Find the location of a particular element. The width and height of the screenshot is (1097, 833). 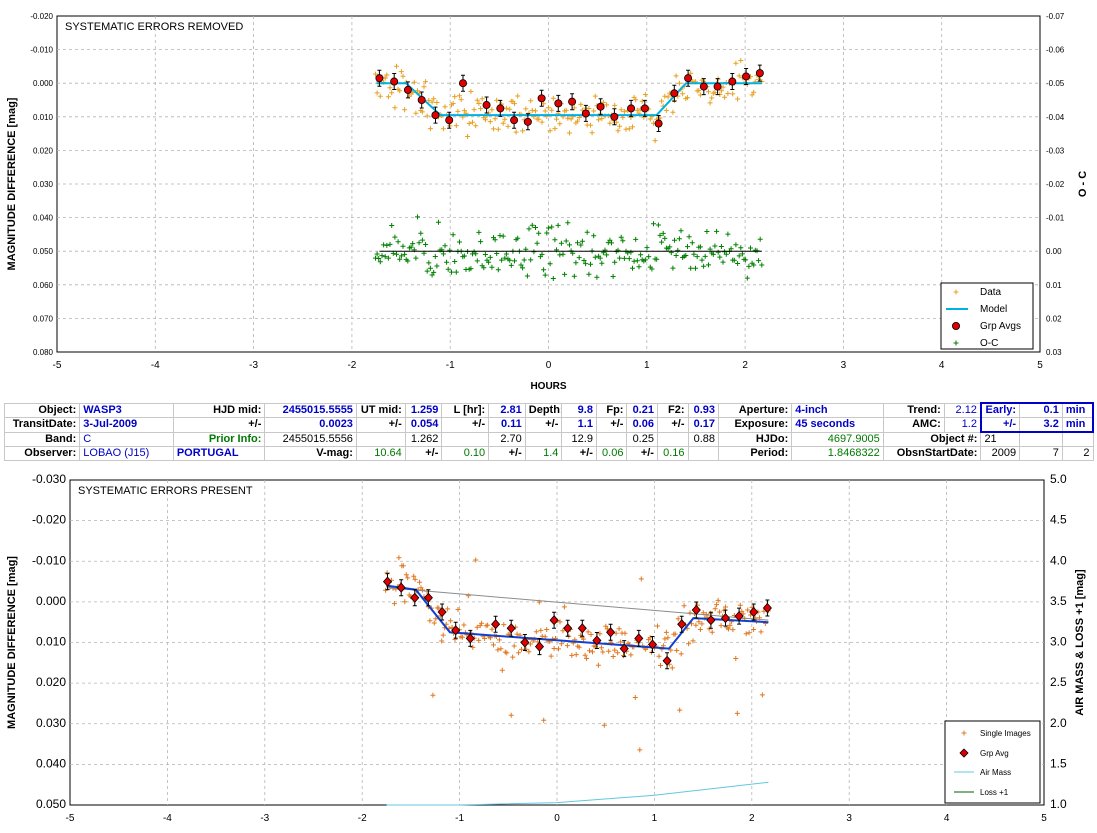

legend-single-marker is located at coordinates (964, 733).